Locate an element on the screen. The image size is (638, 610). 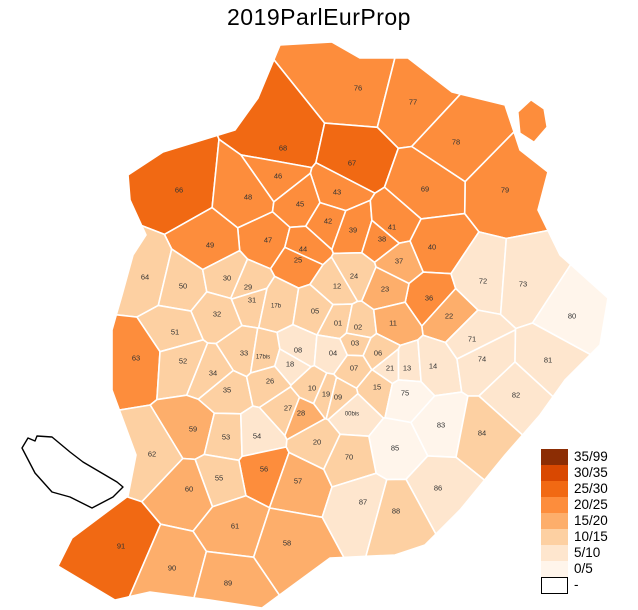
legend-label: 20/25 is located at coordinates (591, 504).